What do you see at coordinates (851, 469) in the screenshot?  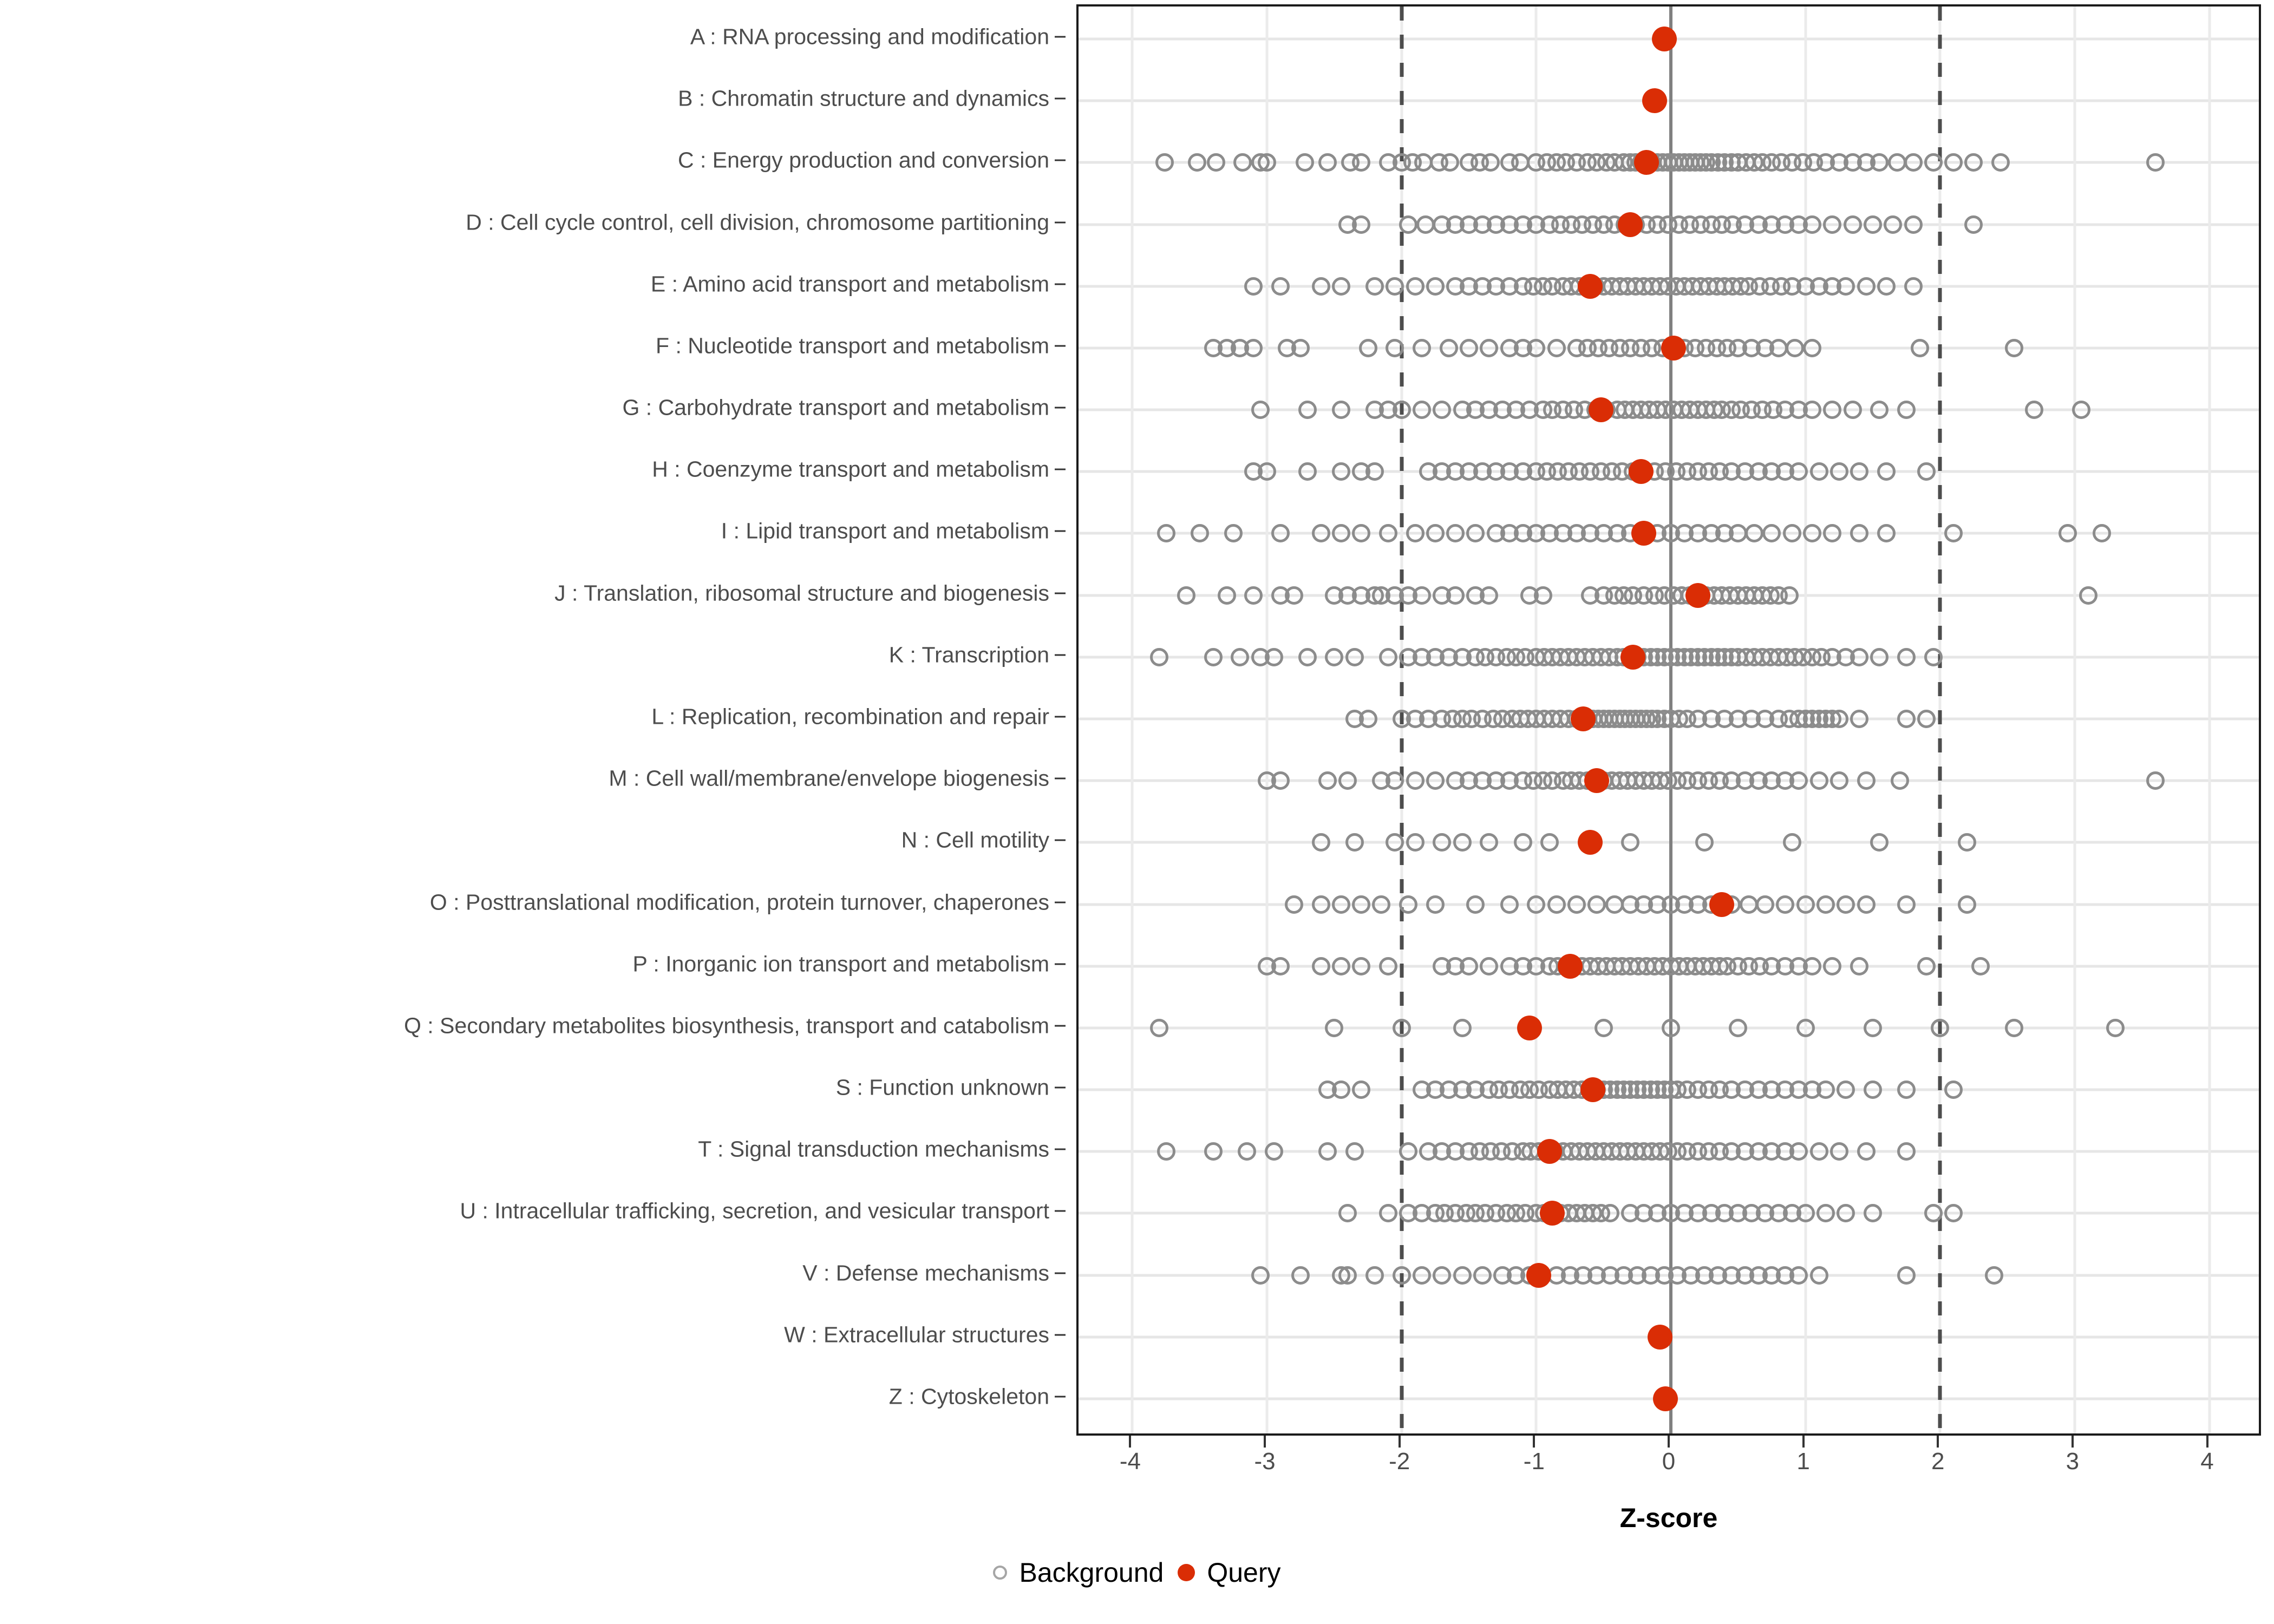 I see `y-axis-label: H : Coenzyme transport and metabolism` at bounding box center [851, 469].